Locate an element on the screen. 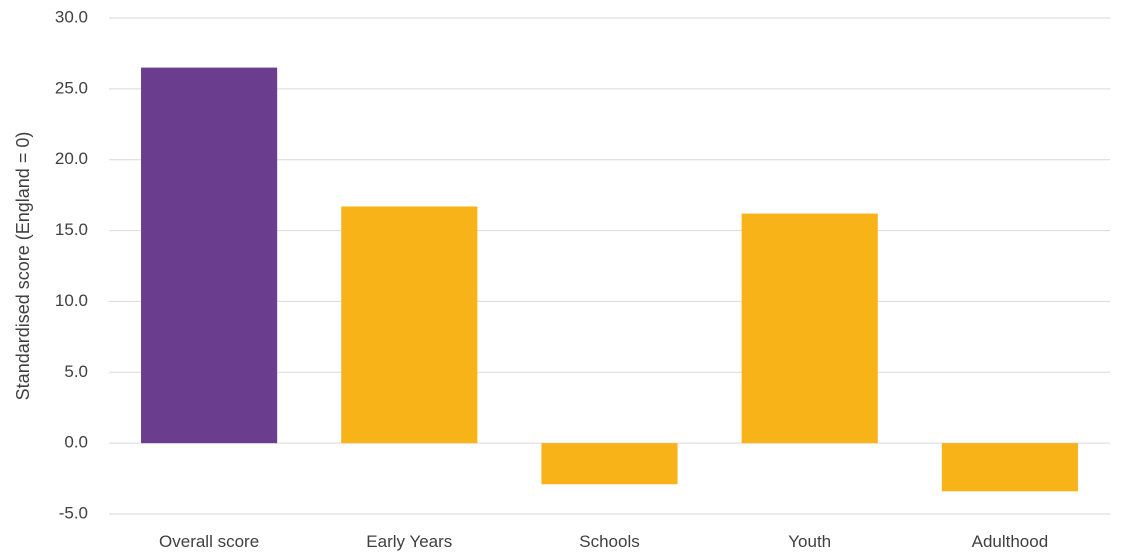 This screenshot has width=1122, height=558. bar-early-years is located at coordinates (409, 325).